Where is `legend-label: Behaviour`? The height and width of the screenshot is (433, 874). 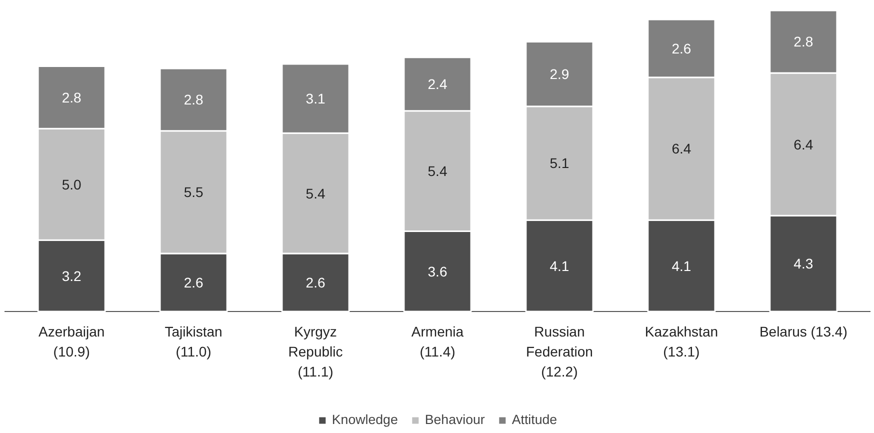
legend-label: Behaviour is located at coordinates (454, 419).